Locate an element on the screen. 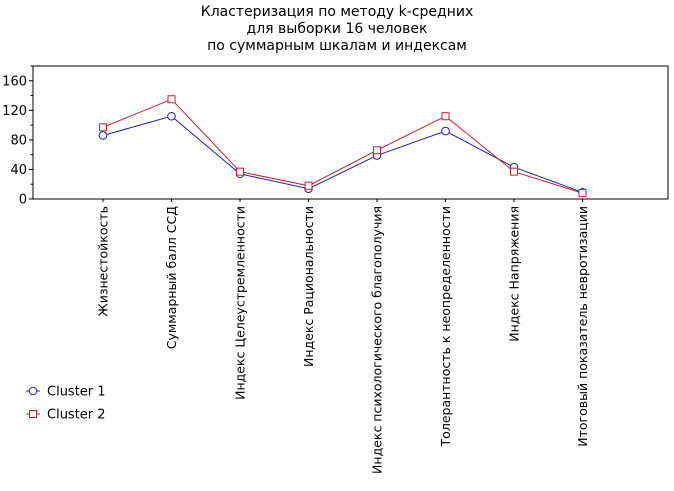 This screenshot has height=491, width=674. title-line: для выборки 16 человек is located at coordinates (337, 29).